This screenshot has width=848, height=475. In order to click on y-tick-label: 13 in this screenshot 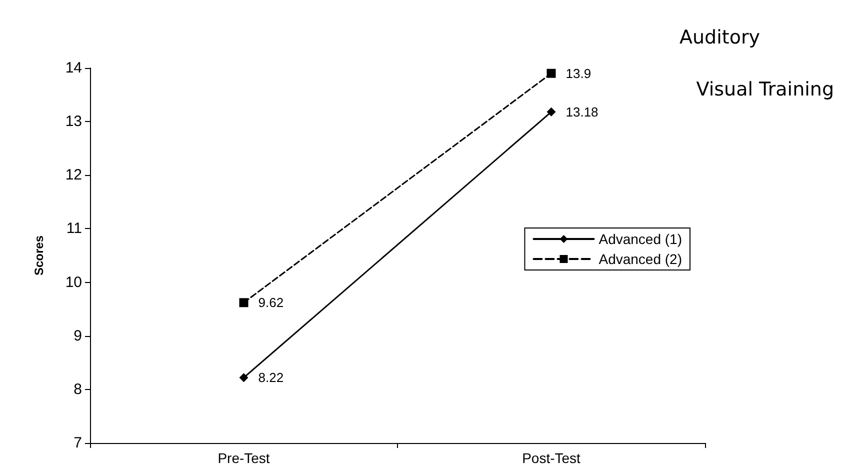, I will do `click(73, 121)`.